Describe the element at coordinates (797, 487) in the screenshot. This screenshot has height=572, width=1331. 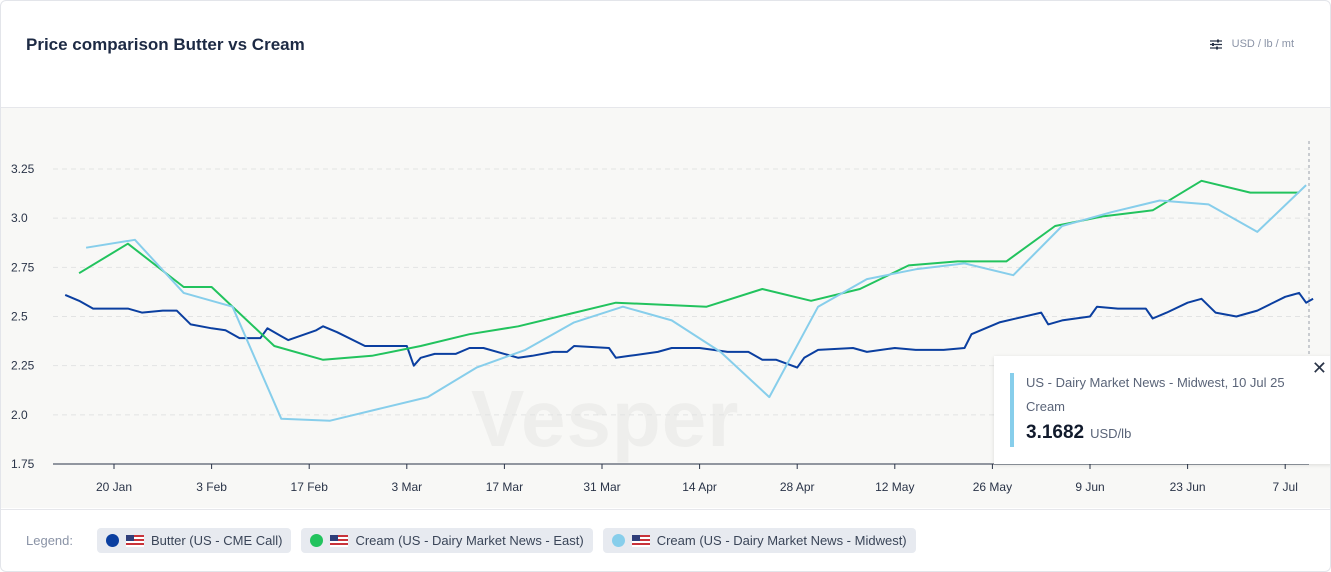
I see `x-tick-label: 28 Apr` at that location.